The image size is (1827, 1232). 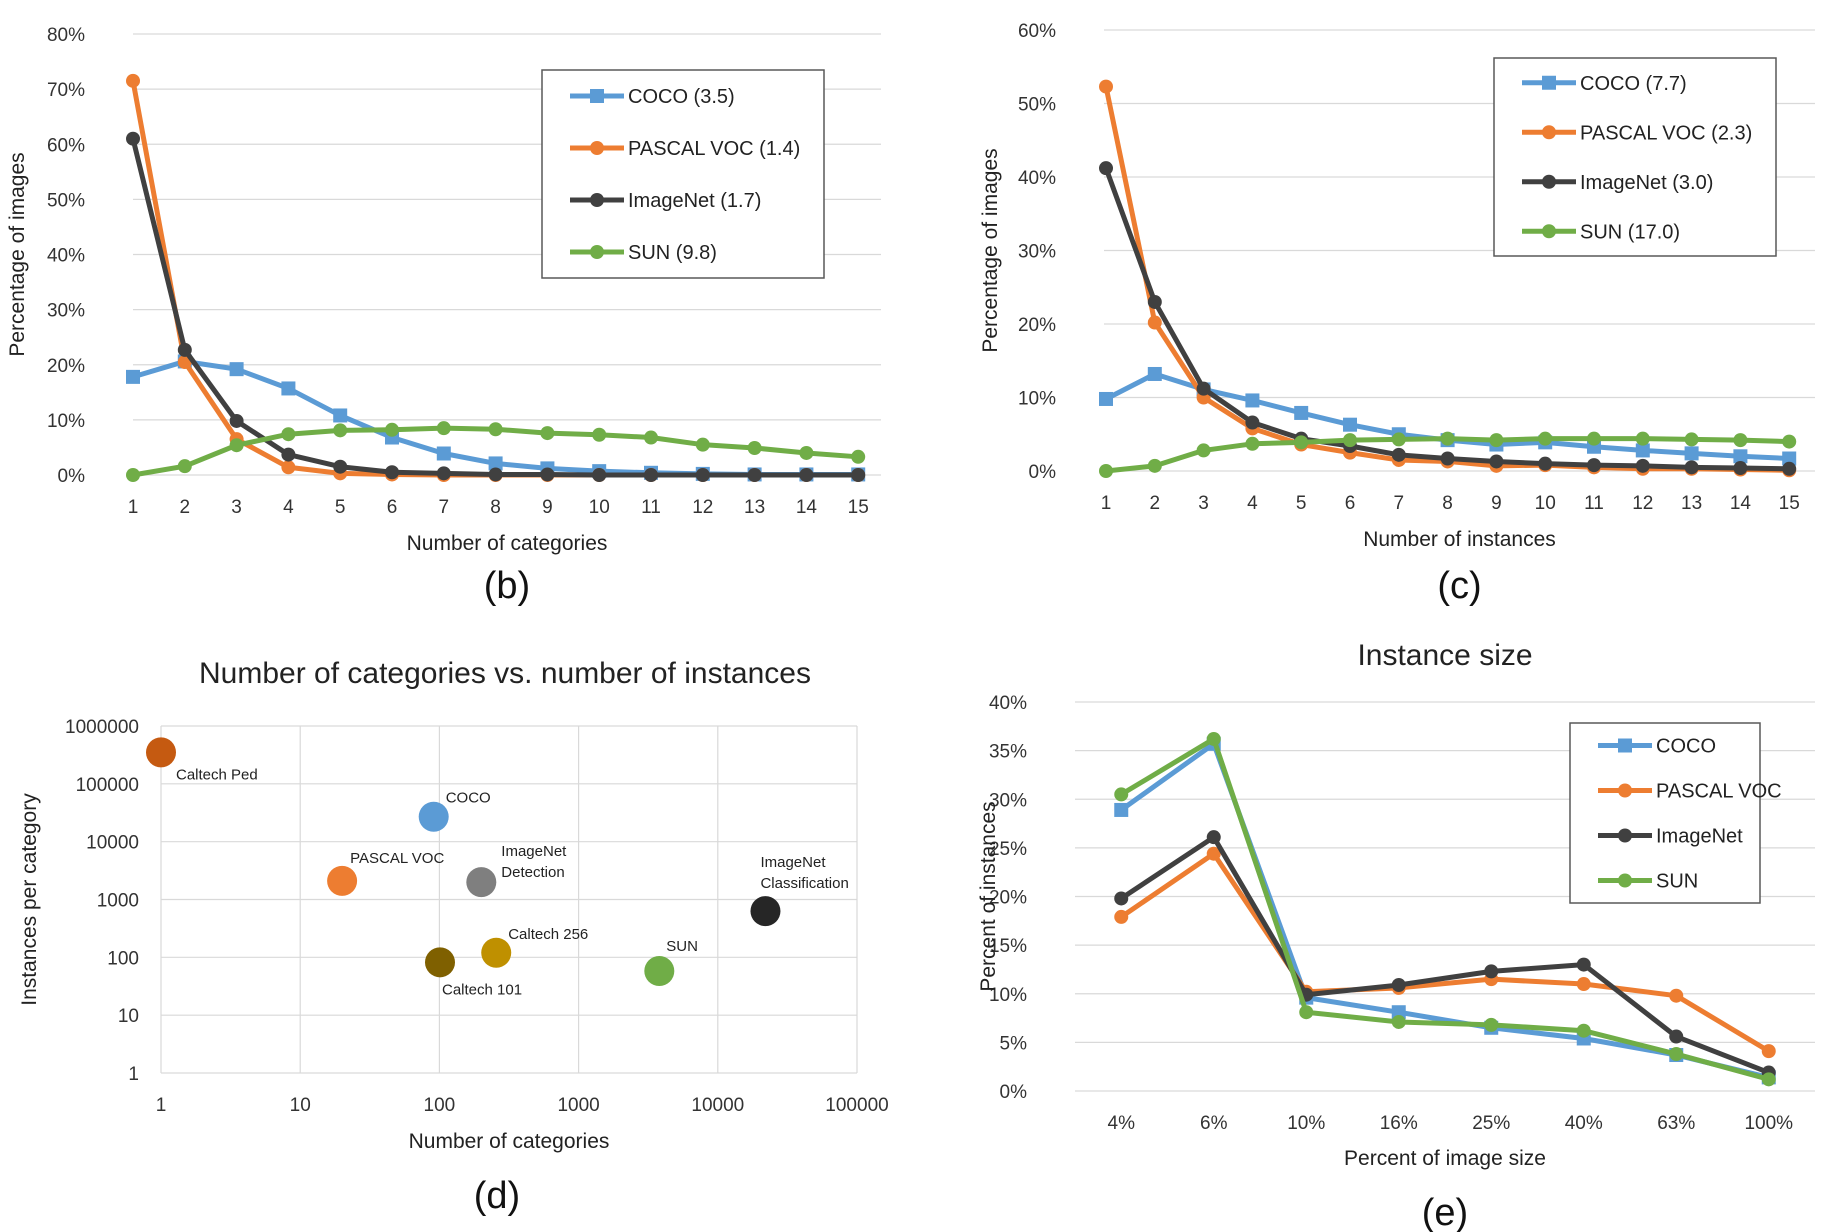 What do you see at coordinates (1014, 1043) in the screenshot?
I see `y-tick-label: 5%` at bounding box center [1014, 1043].